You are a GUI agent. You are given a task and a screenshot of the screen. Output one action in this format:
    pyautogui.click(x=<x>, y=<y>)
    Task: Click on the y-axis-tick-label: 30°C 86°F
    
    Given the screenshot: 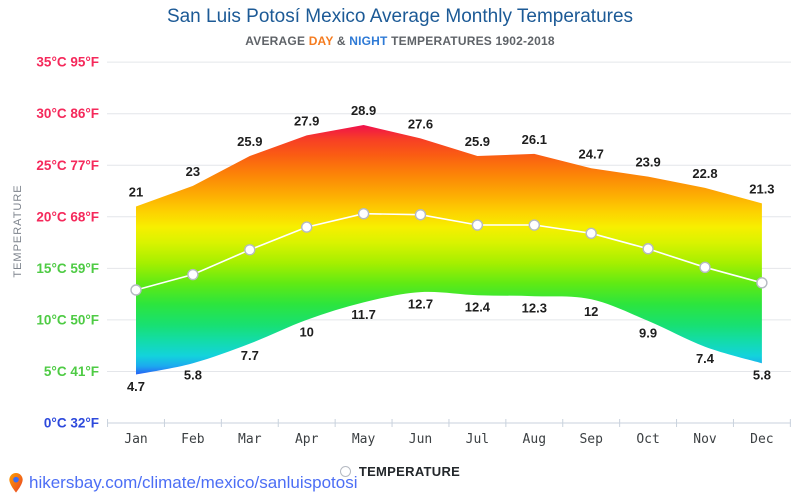 What is the action you would take?
    pyautogui.click(x=67, y=113)
    